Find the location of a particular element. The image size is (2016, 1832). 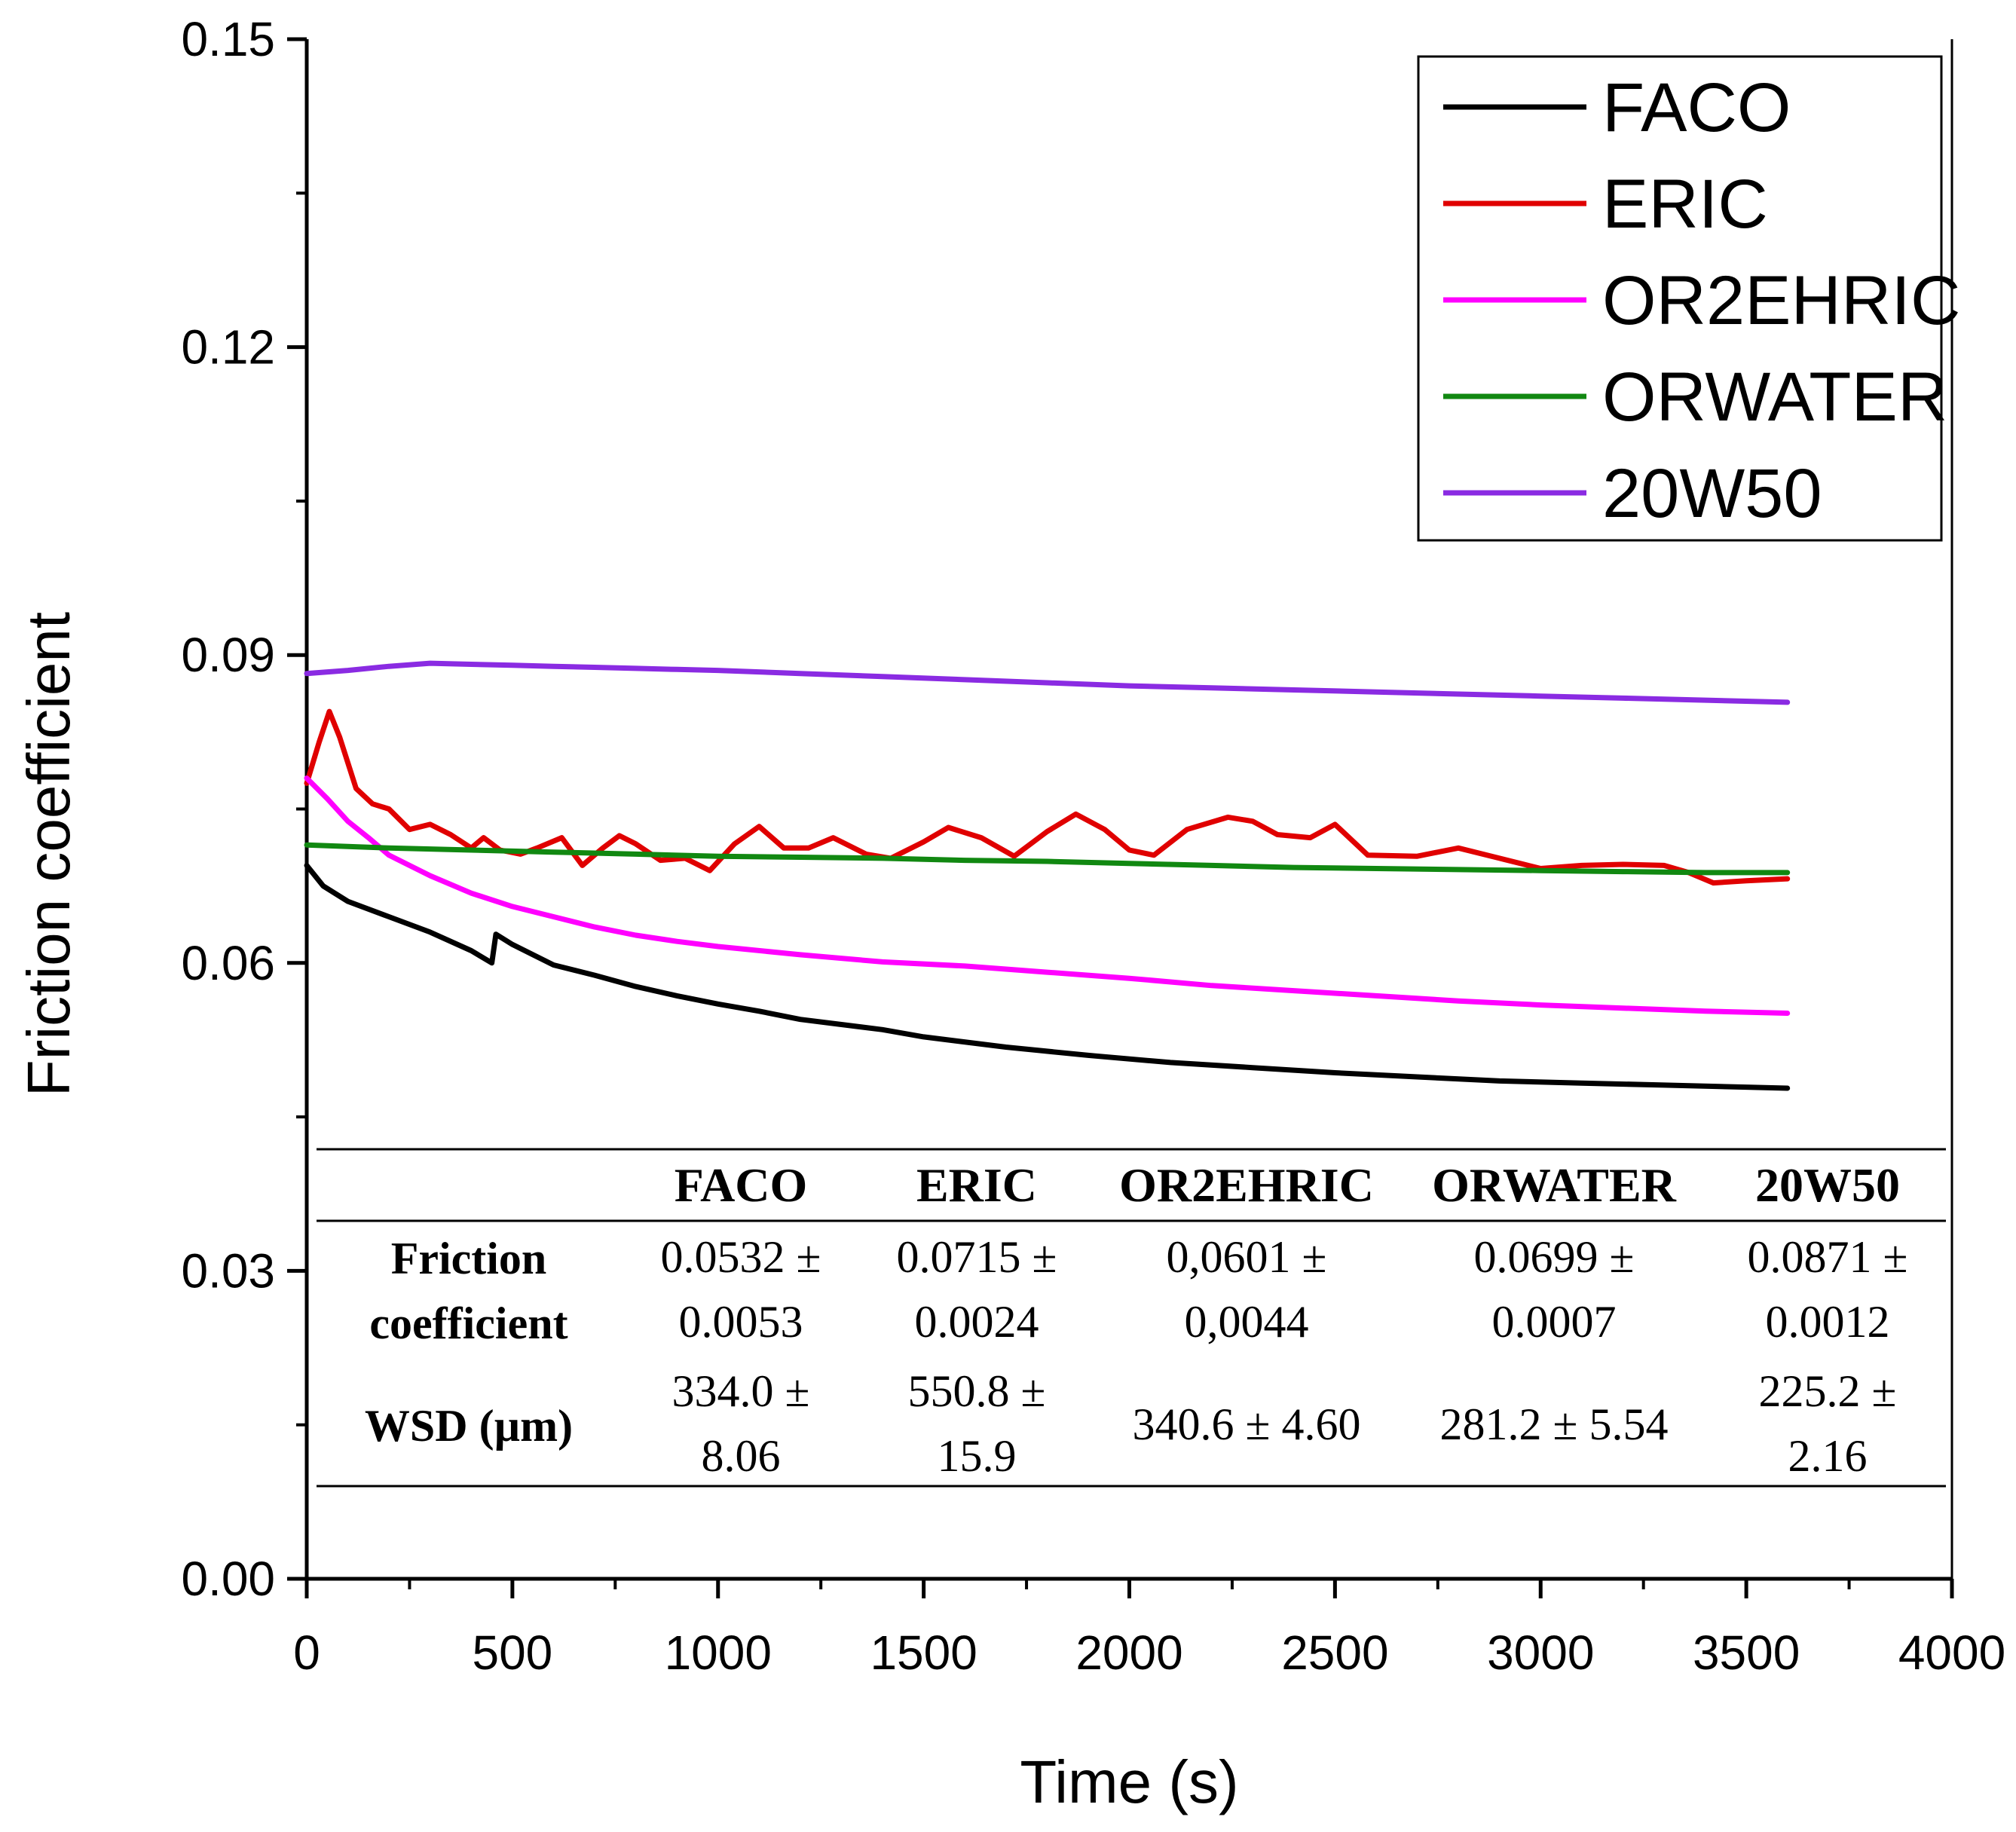

x-axis-title: Time (s) is located at coordinates (1129, 1782).